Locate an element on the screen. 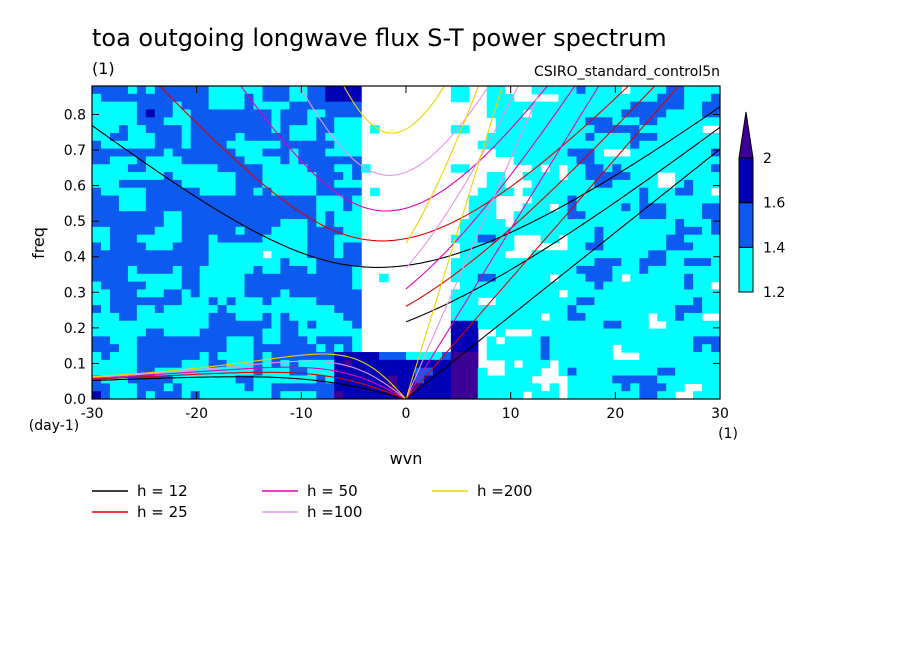 This screenshot has height=654, width=904. inertia-gravity-curve is located at coordinates (394, 110).